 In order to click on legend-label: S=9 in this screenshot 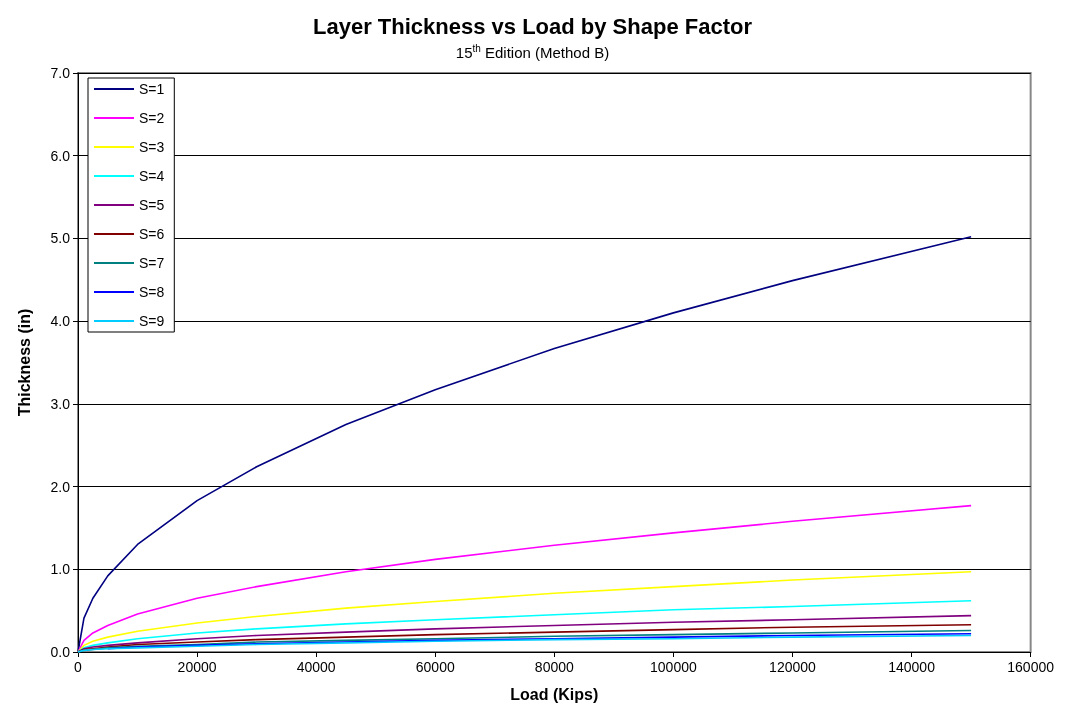, I will do `click(152, 321)`.